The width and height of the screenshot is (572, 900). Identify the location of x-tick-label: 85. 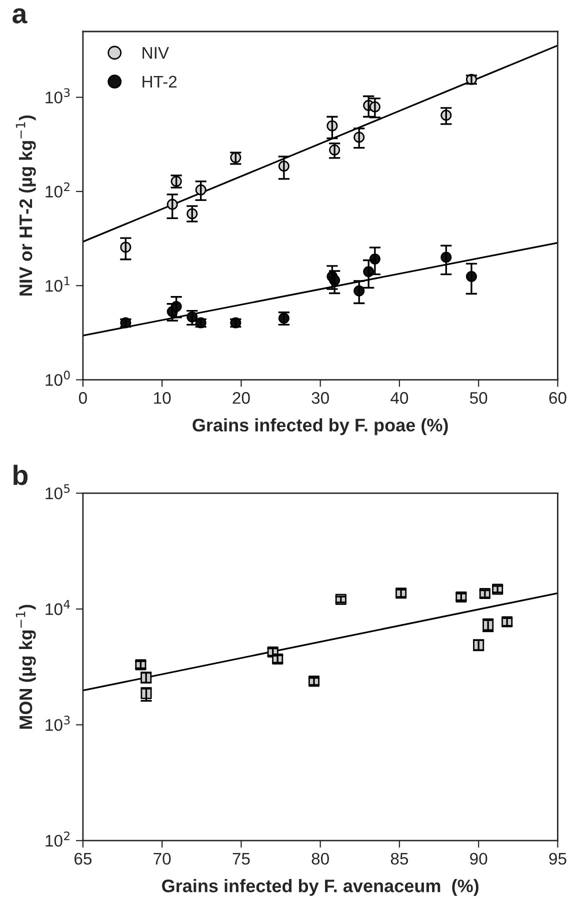
(399, 858).